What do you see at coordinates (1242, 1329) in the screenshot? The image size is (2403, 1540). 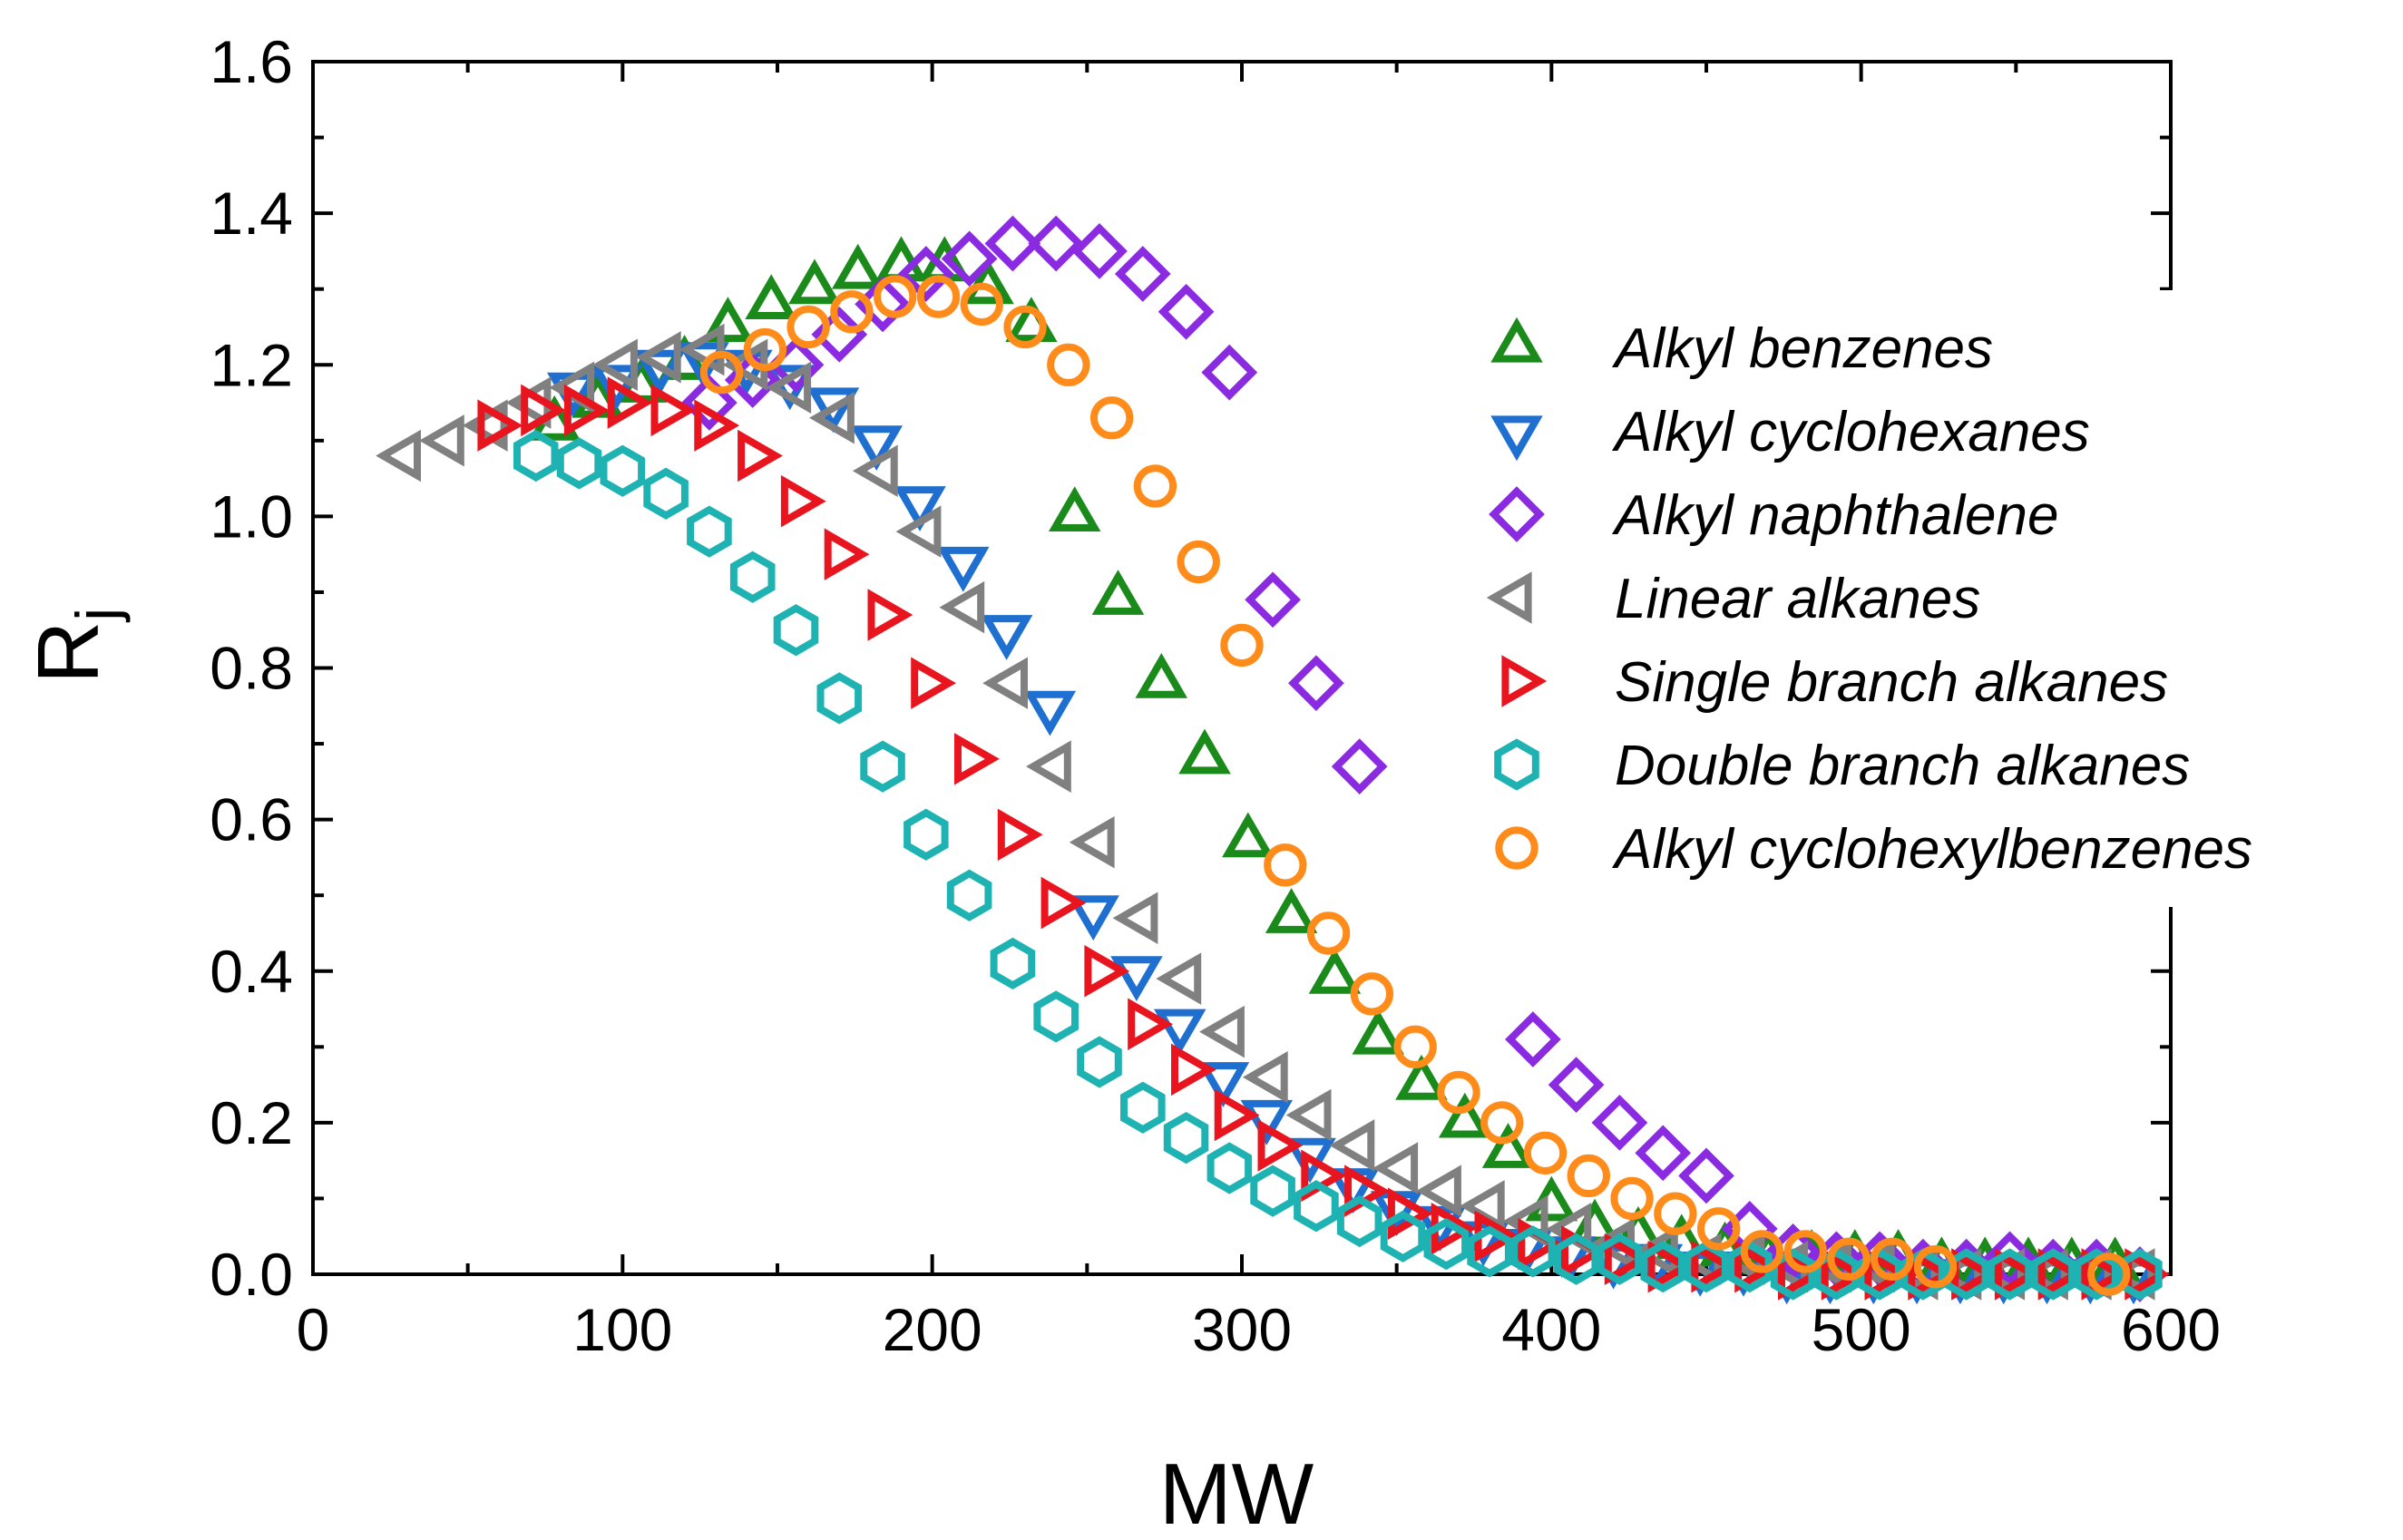 I see `x-tick-label: 300` at bounding box center [1242, 1329].